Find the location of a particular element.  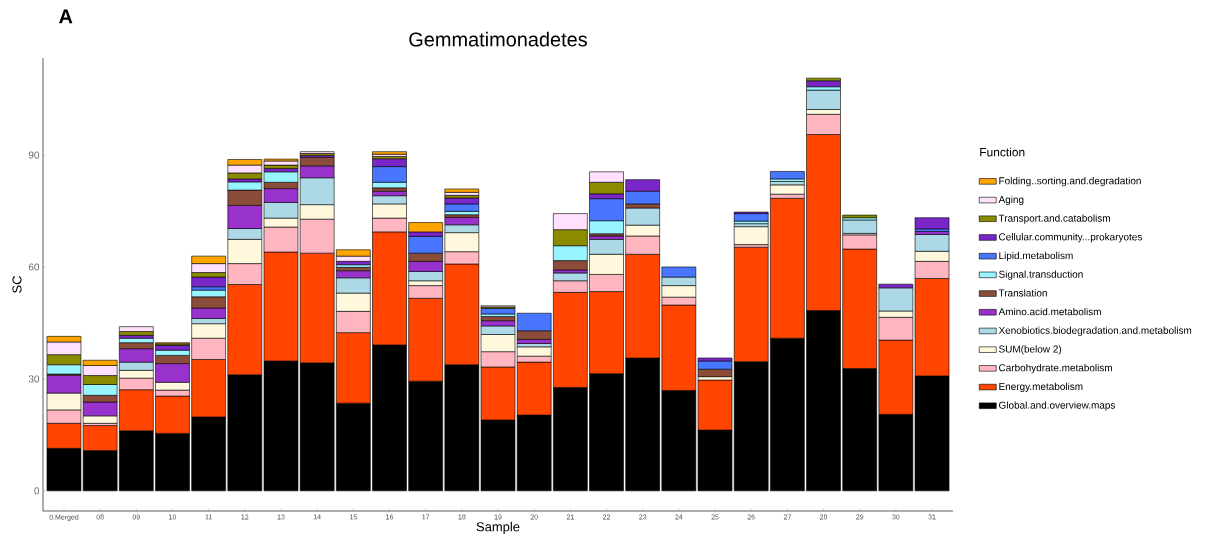

legend-label: Transport.and.catabolism is located at coordinates (1054, 219).